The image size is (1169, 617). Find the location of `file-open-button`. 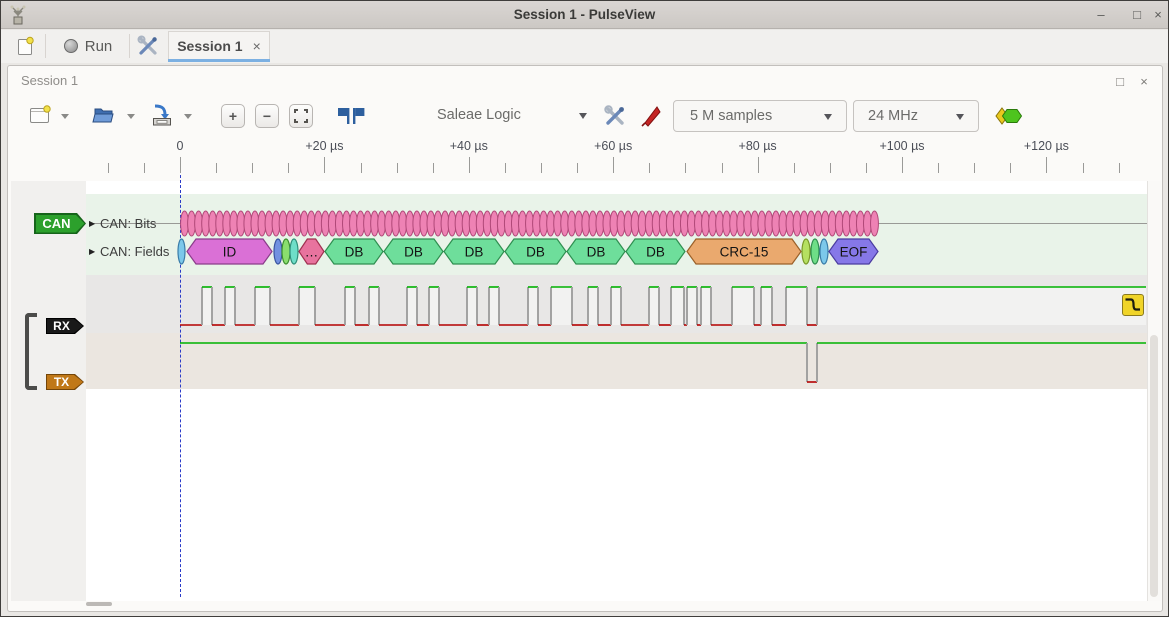

file-open-button is located at coordinates (104, 115).